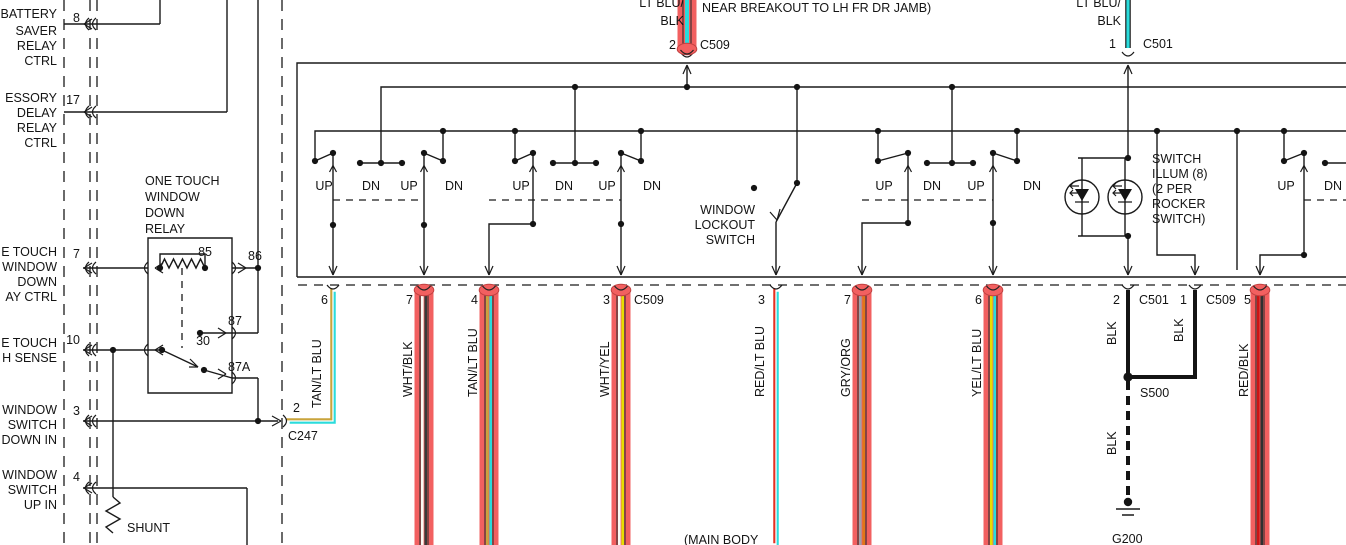 The height and width of the screenshot is (545, 1346). I want to click on connector-c509-top: C509, so click(715, 45).